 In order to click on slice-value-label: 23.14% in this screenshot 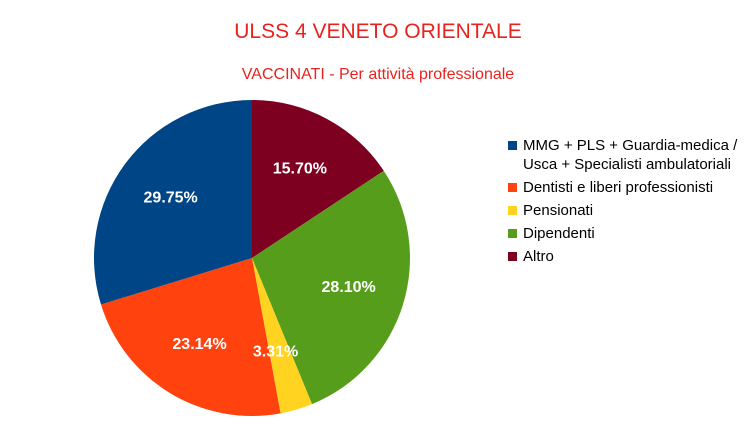, I will do `click(199, 344)`.